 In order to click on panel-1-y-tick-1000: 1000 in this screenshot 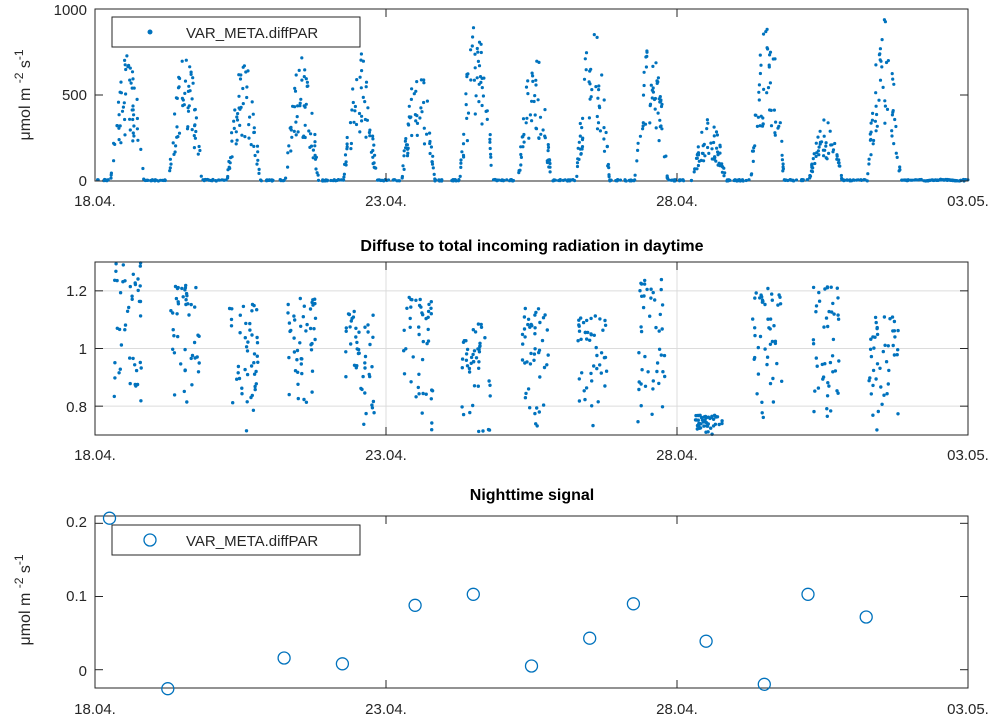, I will do `click(70, 10)`.